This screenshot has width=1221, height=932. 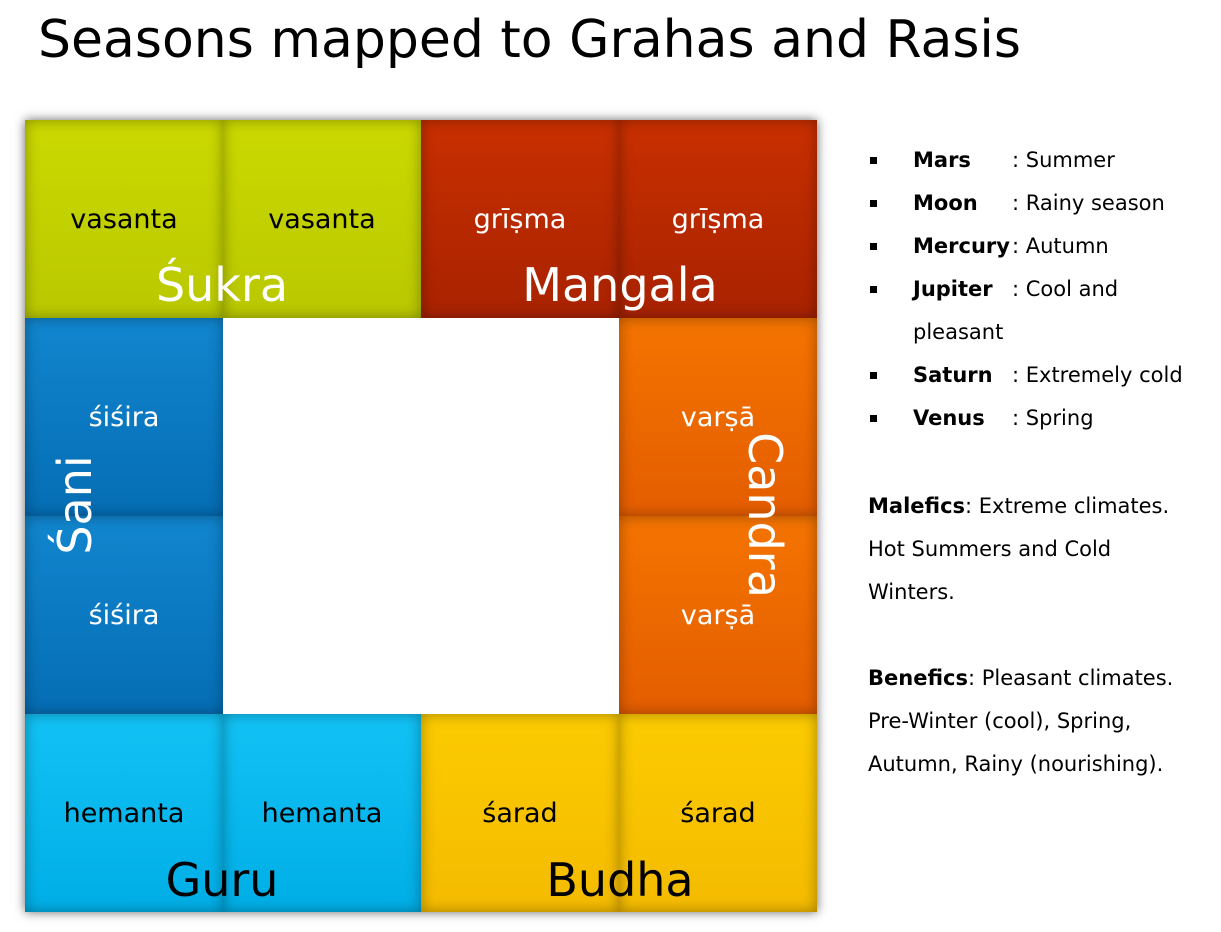 What do you see at coordinates (1088, 203) in the screenshot?
I see `meaning: : Rainy season` at bounding box center [1088, 203].